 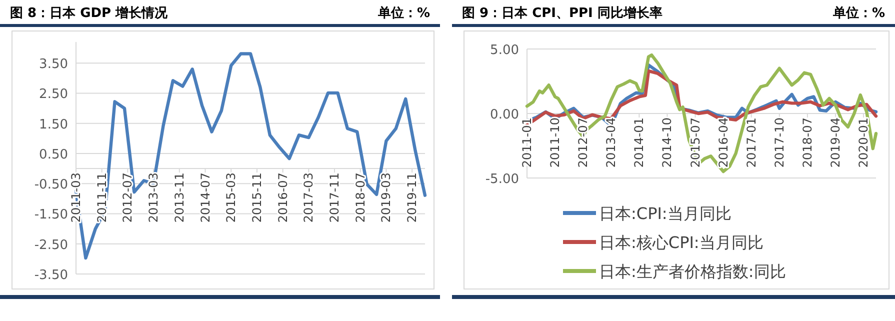 I want to click on x-tick-label: 2015-07, so click(x=695, y=143).